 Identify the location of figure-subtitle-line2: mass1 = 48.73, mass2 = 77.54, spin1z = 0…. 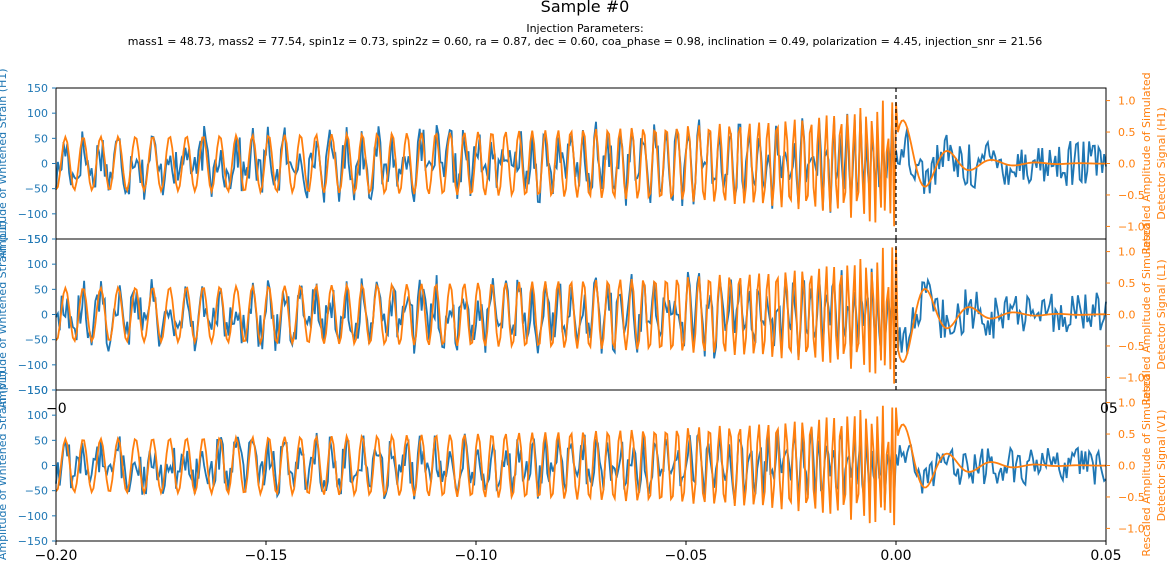
(585, 41).